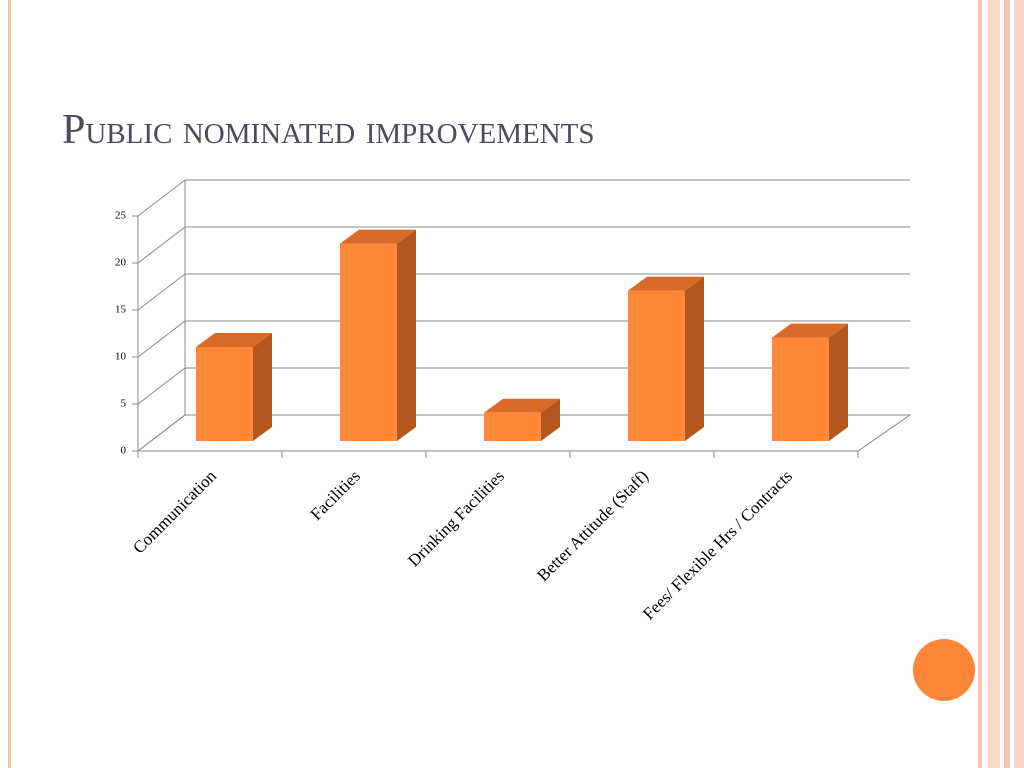 Image resolution: width=1024 pixels, height=768 pixels. Describe the element at coordinates (121, 310) in the screenshot. I see `y-tick-label: 15` at that location.